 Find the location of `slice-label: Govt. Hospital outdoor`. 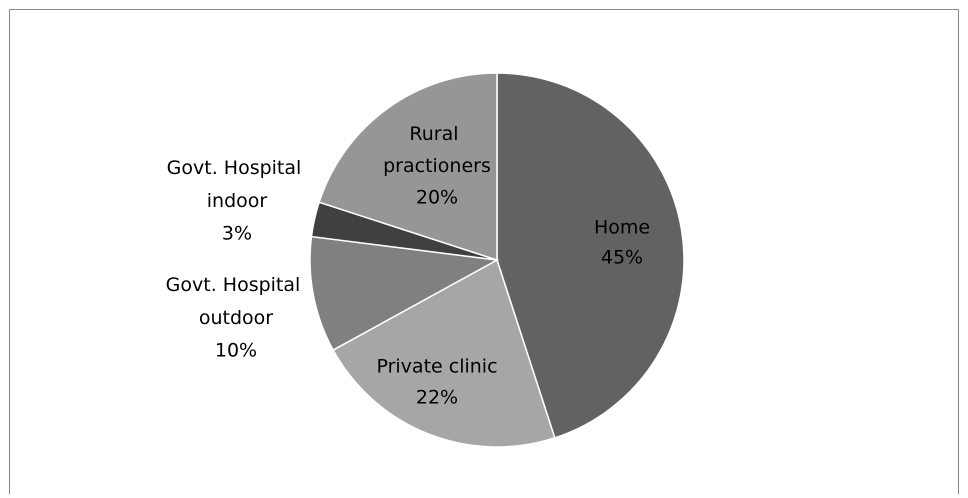

slice-label: Govt. Hospital outdoor is located at coordinates (236, 301).